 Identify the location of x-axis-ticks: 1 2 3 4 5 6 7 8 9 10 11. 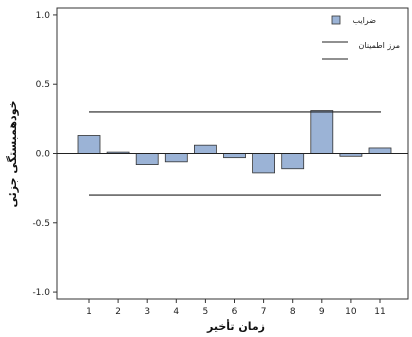
(236, 308).